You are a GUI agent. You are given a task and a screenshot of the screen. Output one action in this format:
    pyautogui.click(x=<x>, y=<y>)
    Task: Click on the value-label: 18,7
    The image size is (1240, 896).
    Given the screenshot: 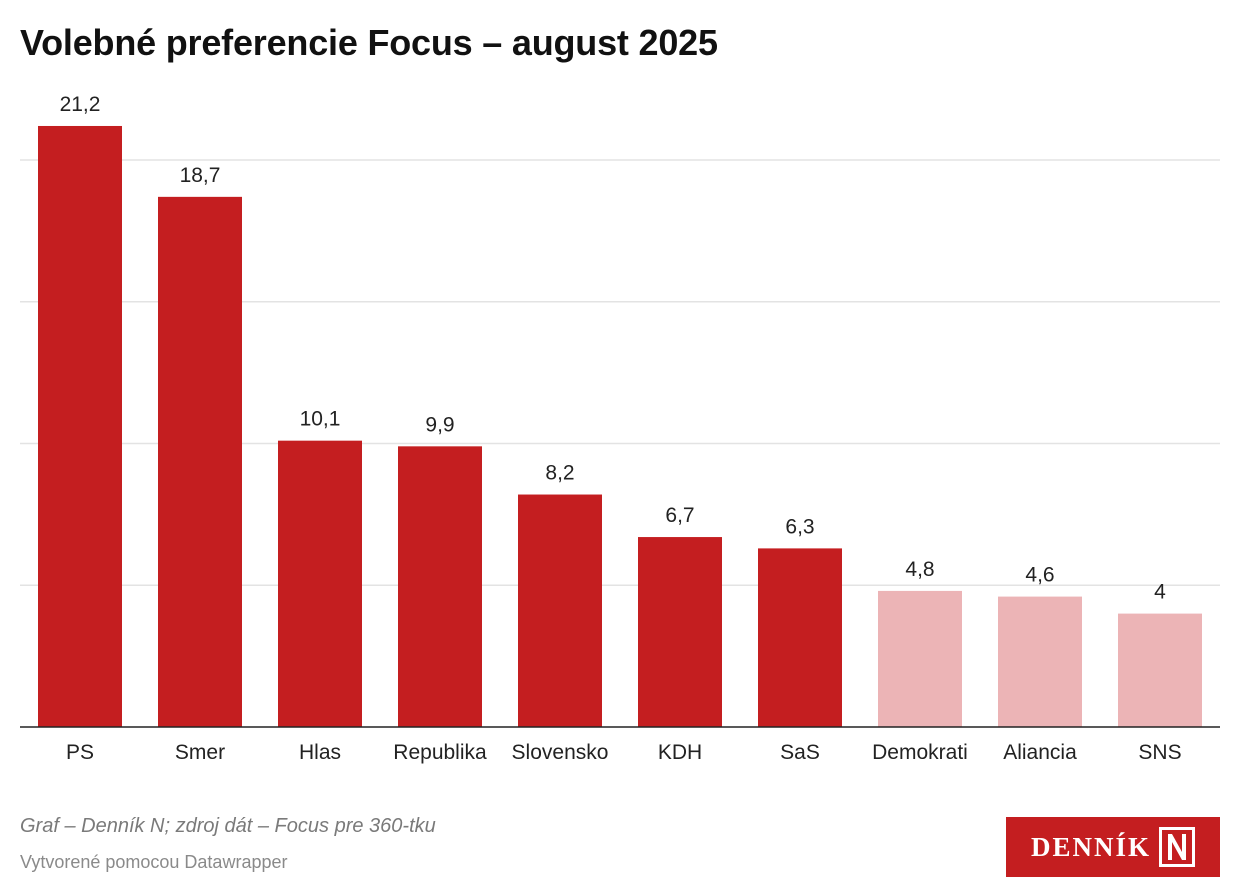 What is the action you would take?
    pyautogui.click(x=200, y=175)
    